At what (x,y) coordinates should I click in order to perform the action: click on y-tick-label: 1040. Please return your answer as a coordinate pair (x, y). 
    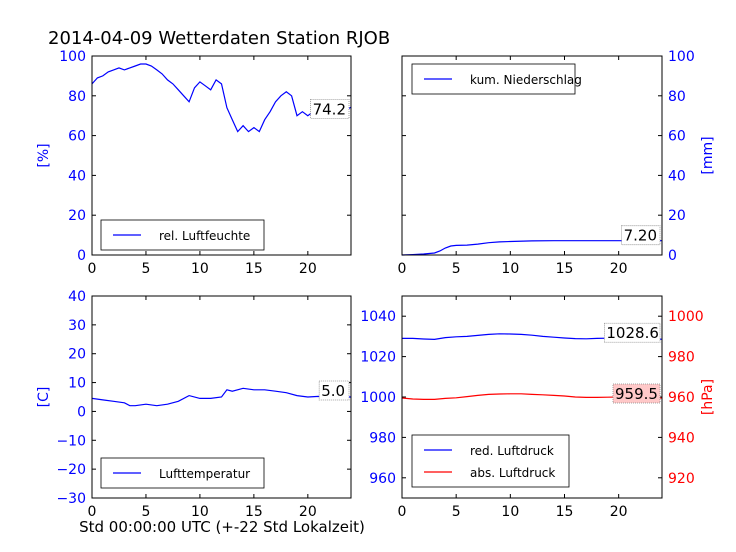
    Looking at the image, I should click on (378, 317).